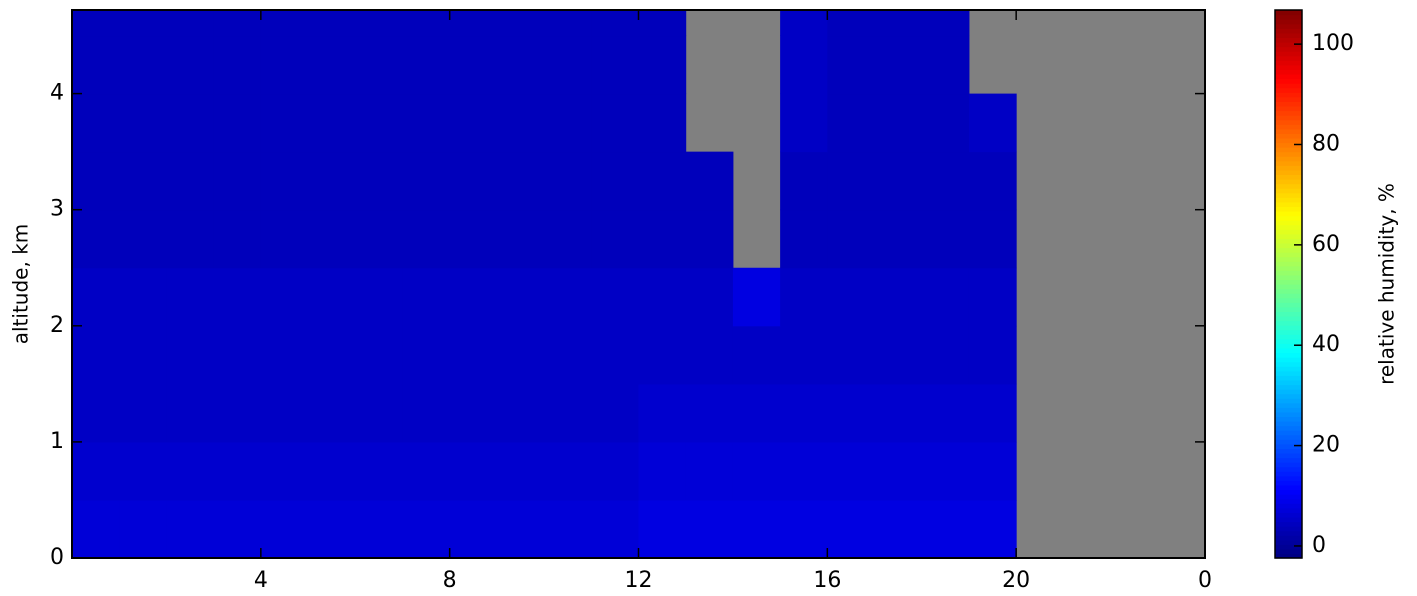 The image size is (1417, 596). What do you see at coordinates (1016, 580) in the screenshot?
I see `x-tick-label: 20` at bounding box center [1016, 580].